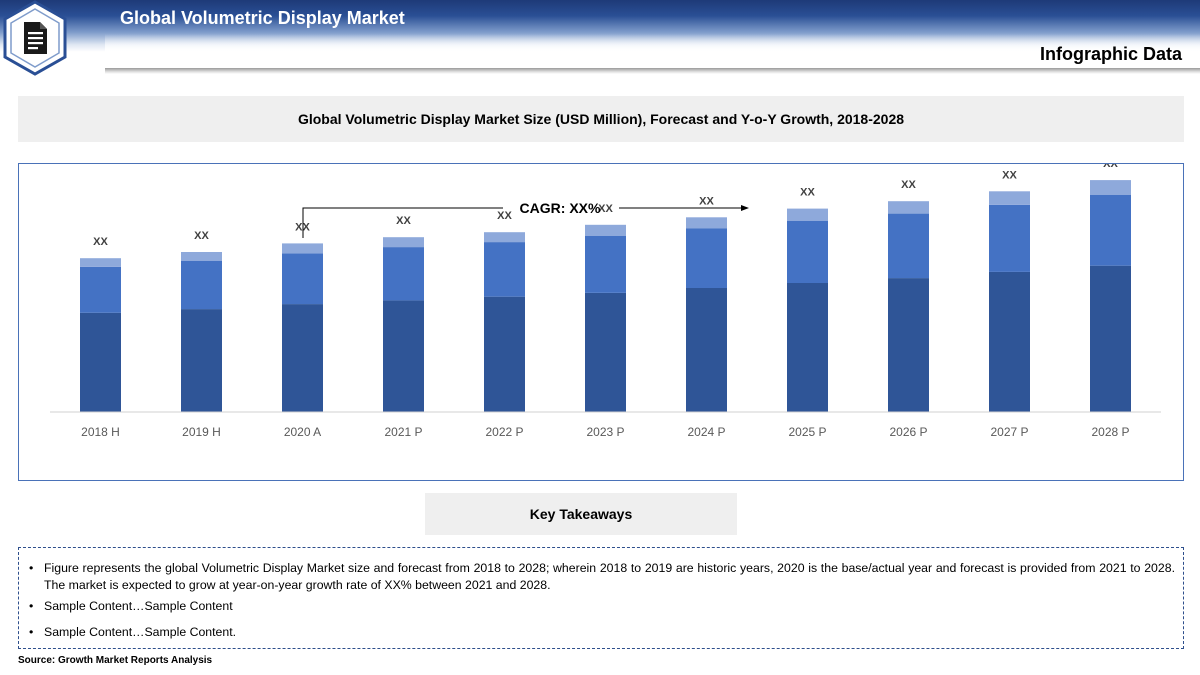  What do you see at coordinates (403, 242) in the screenshot?
I see `bar-segment-3-2021-p` at bounding box center [403, 242].